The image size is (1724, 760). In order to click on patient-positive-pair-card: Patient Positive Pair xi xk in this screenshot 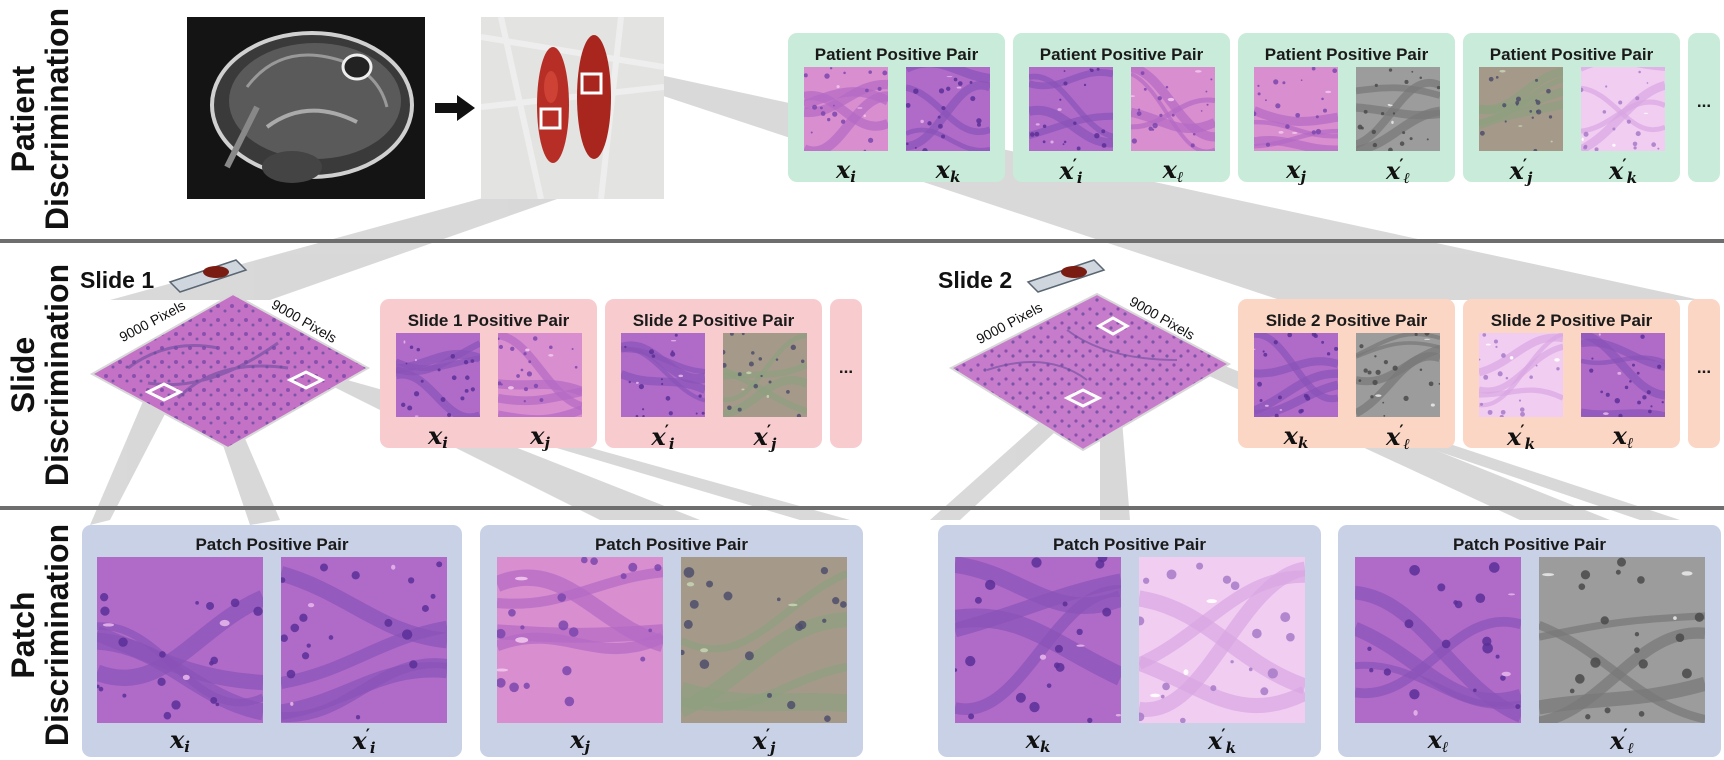, I will do `click(896, 109)`.